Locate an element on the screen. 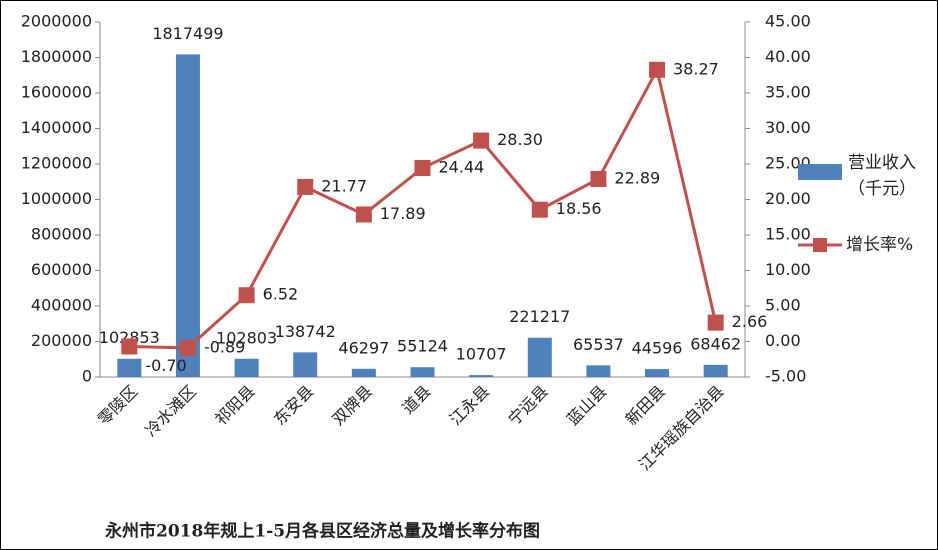  x-tick-label: 零陵区 is located at coordinates (117, 405).